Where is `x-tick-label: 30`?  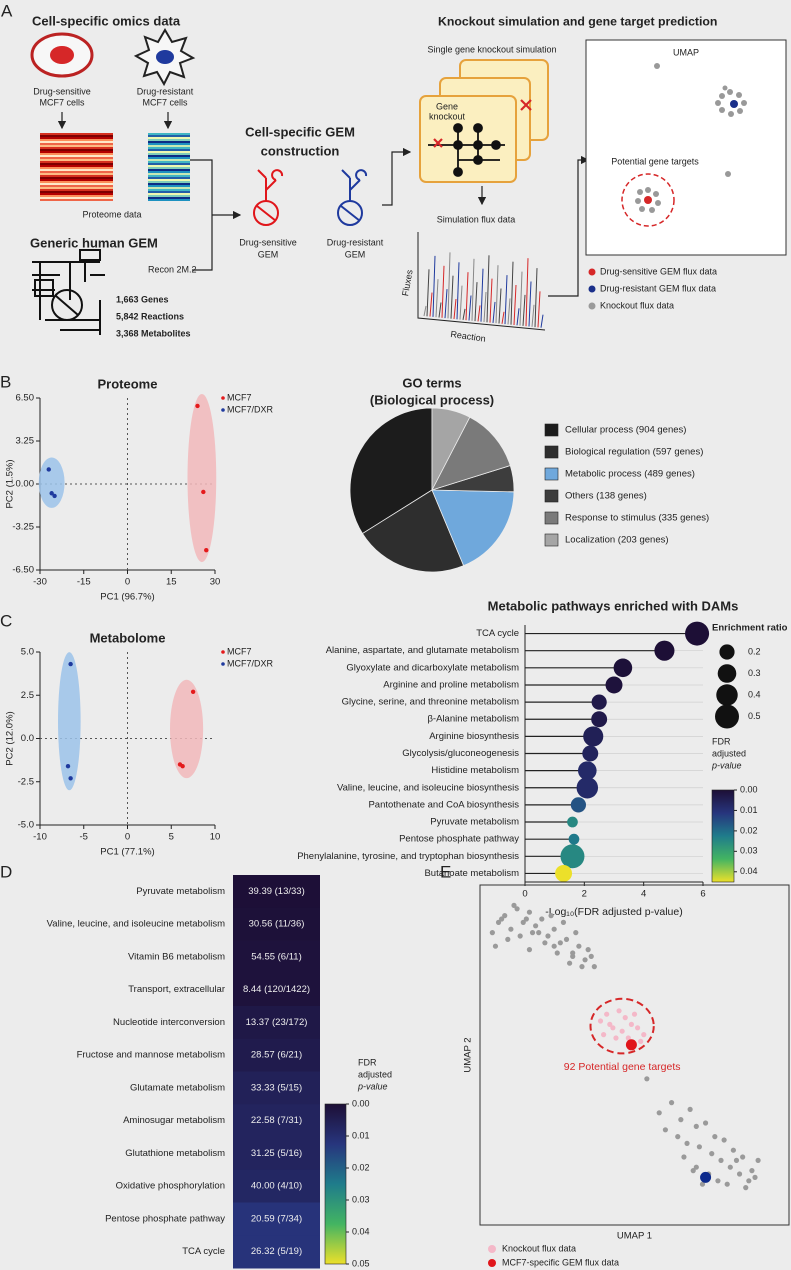
x-tick-label: 30 is located at coordinates (215, 582).